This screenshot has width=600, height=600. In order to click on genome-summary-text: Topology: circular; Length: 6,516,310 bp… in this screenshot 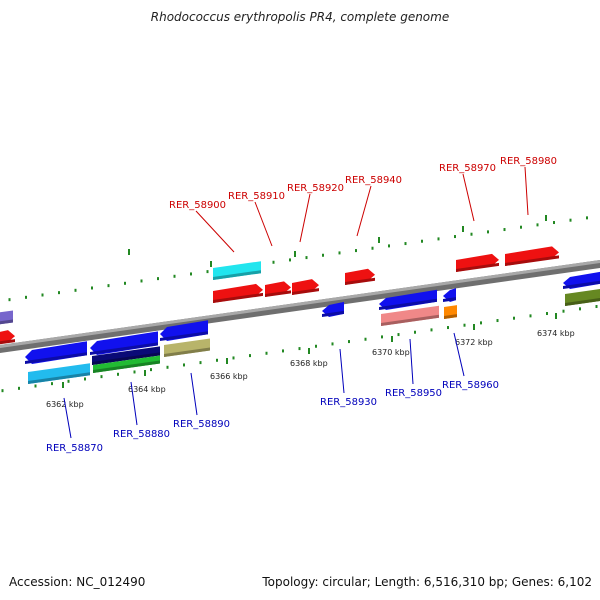, I will do `click(427, 582)`.